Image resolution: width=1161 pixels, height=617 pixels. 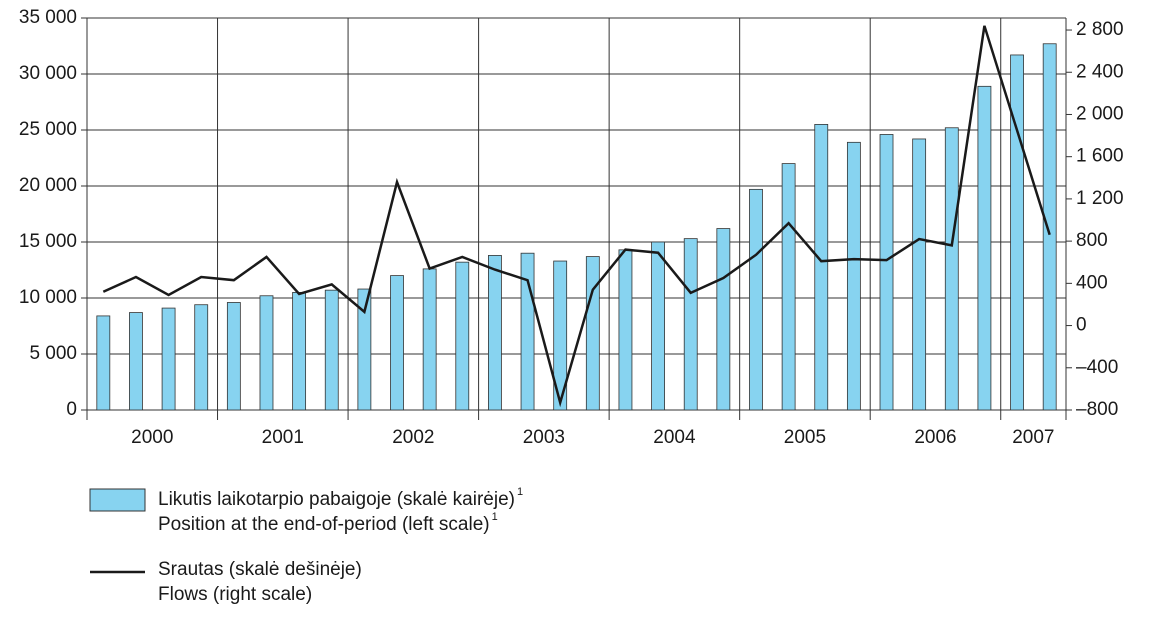 What do you see at coordinates (117, 500) in the screenshot?
I see `legend-swatch` at bounding box center [117, 500].